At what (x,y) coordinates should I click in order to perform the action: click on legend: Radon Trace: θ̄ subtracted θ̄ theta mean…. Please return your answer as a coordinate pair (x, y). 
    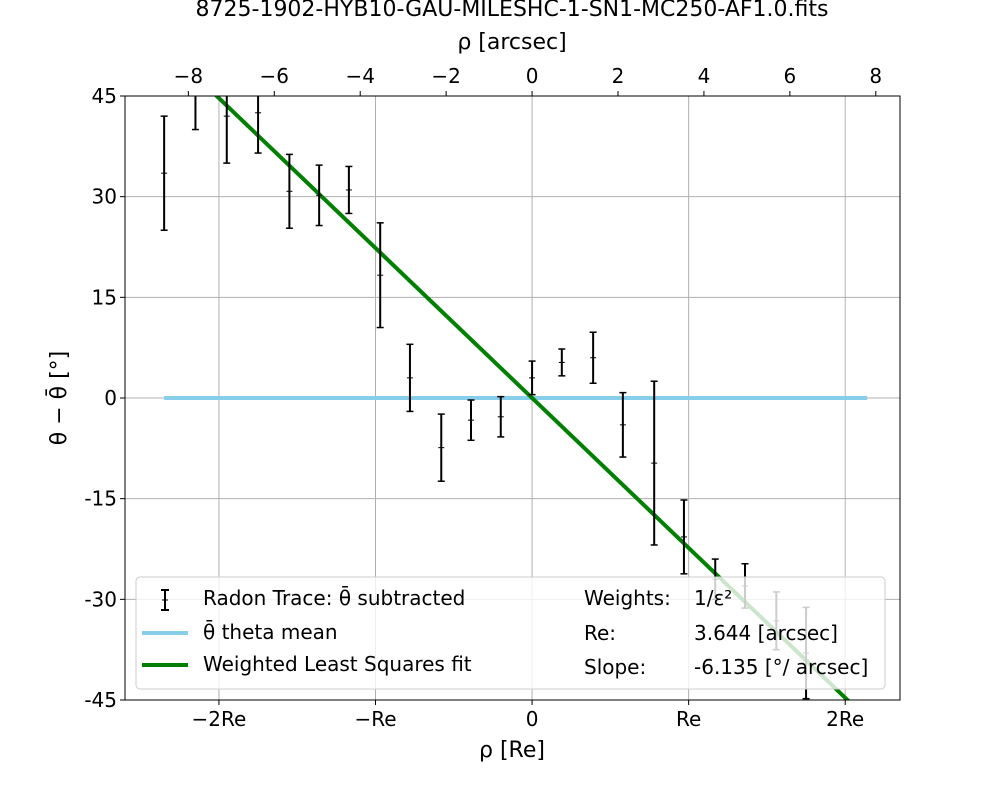
    Looking at the image, I should click on (510, 633).